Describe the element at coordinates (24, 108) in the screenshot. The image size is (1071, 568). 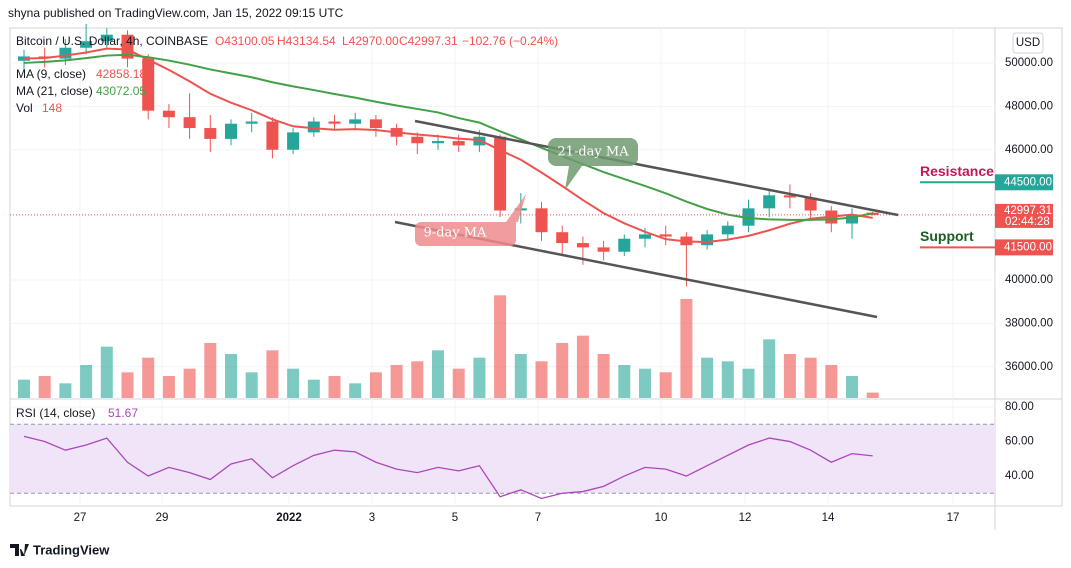
I see `volume-name: Vol` at that location.